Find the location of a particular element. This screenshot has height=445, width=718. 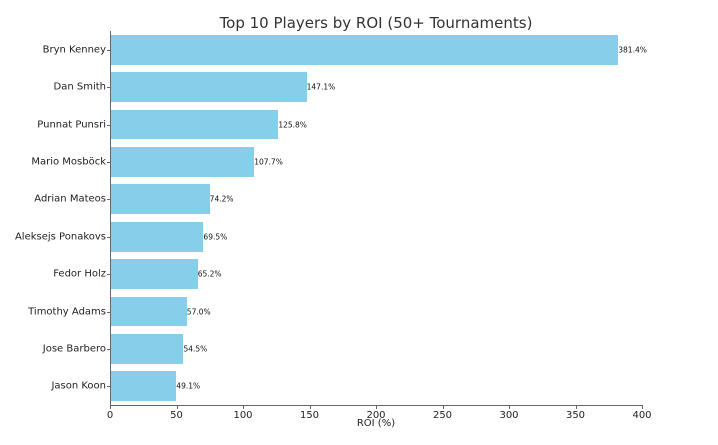

bar-value-label: 107.7% is located at coordinates (268, 162).